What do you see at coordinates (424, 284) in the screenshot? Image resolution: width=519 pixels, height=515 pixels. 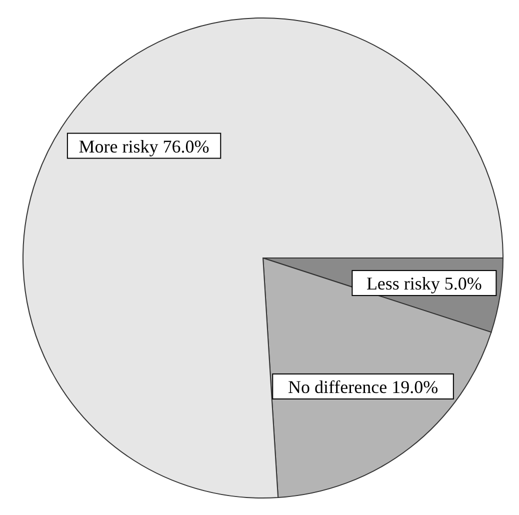 I see `slice-label: Less risky 5.0%` at bounding box center [424, 284].